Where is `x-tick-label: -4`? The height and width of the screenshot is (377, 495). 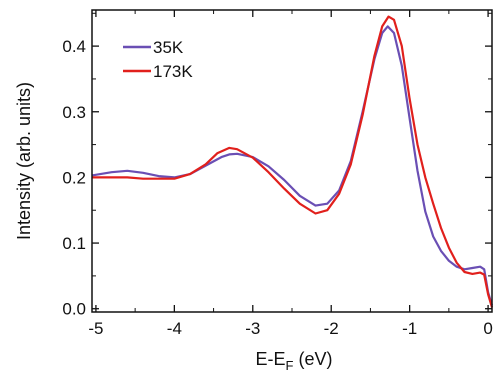 x-tick-label: -4 is located at coordinates (174, 328).